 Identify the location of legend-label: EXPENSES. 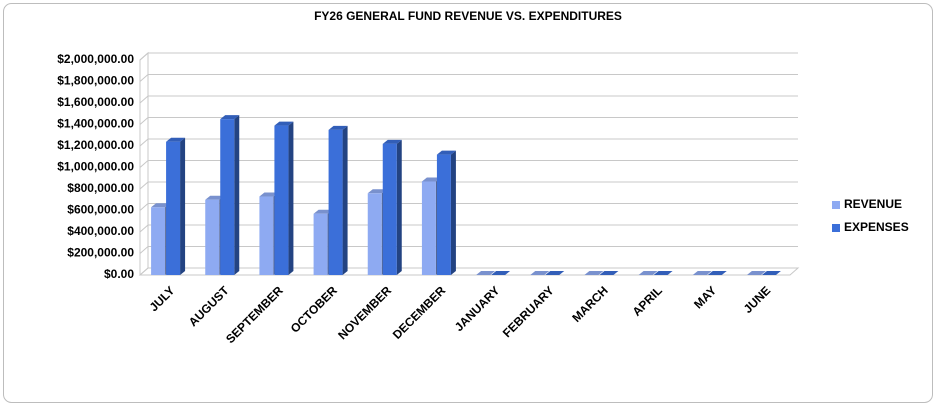
(876, 227).